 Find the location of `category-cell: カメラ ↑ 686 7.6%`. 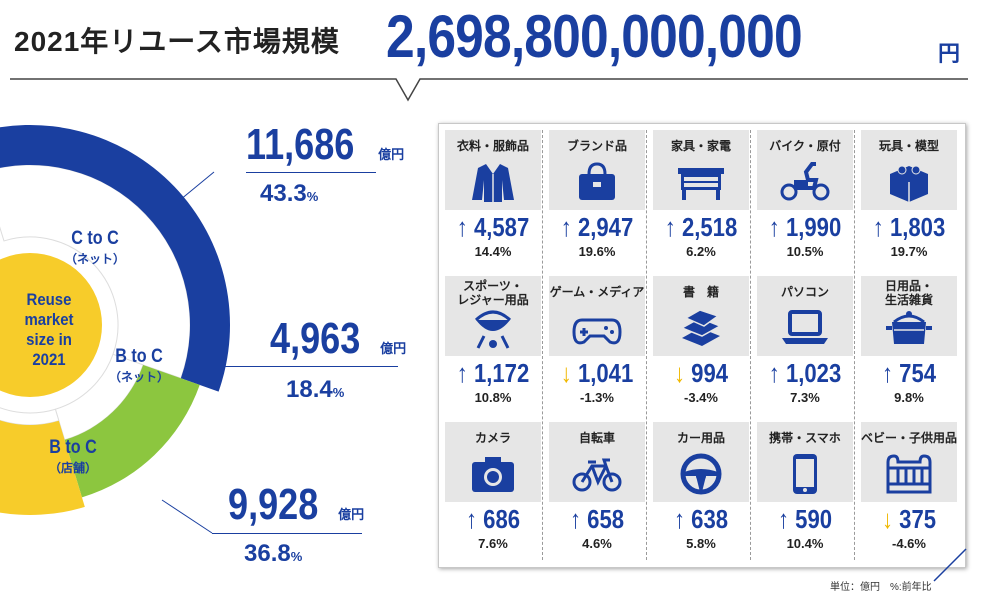

category-cell: カメラ ↑ 686 7.6% is located at coordinates (493, 489).